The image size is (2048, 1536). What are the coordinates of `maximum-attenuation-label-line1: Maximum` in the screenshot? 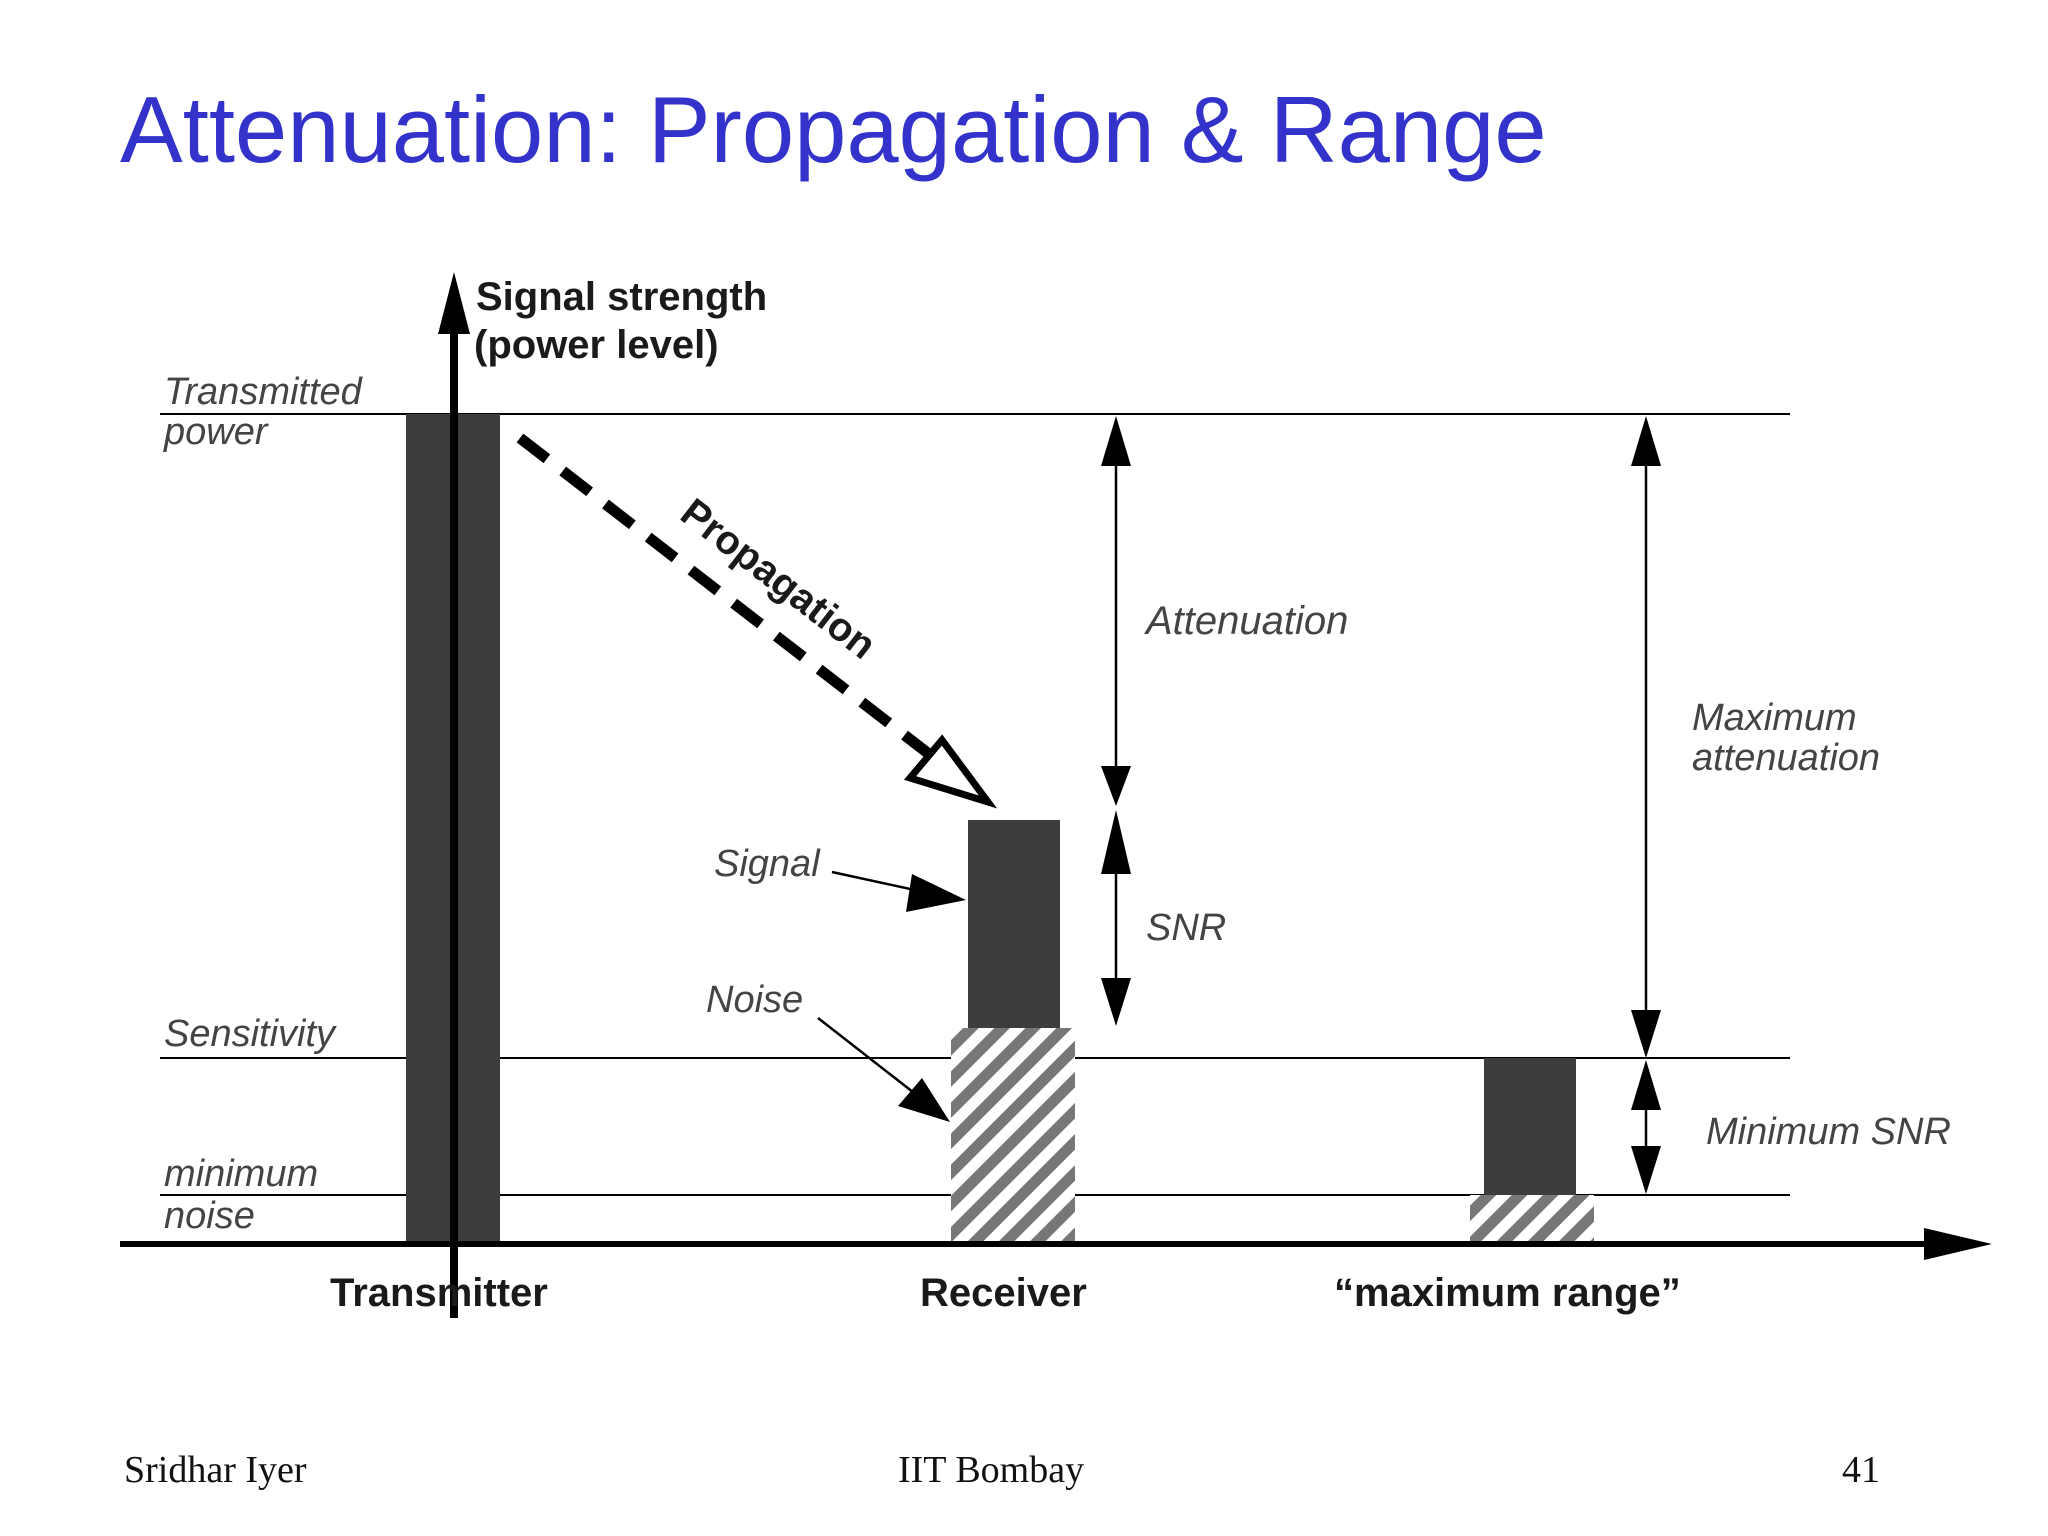 It's located at (1774, 718).